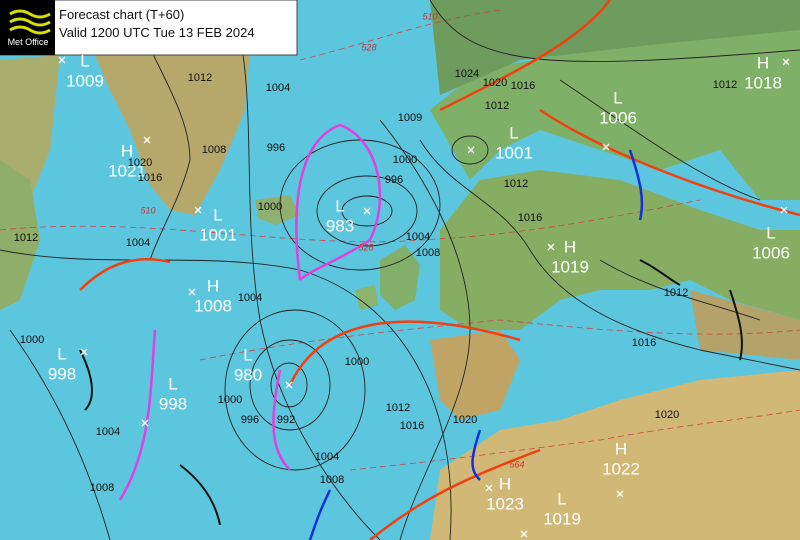 Image resolution: width=800 pixels, height=540 pixels. What do you see at coordinates (340, 225) in the screenshot?
I see `center-value: 983` at bounding box center [340, 225].